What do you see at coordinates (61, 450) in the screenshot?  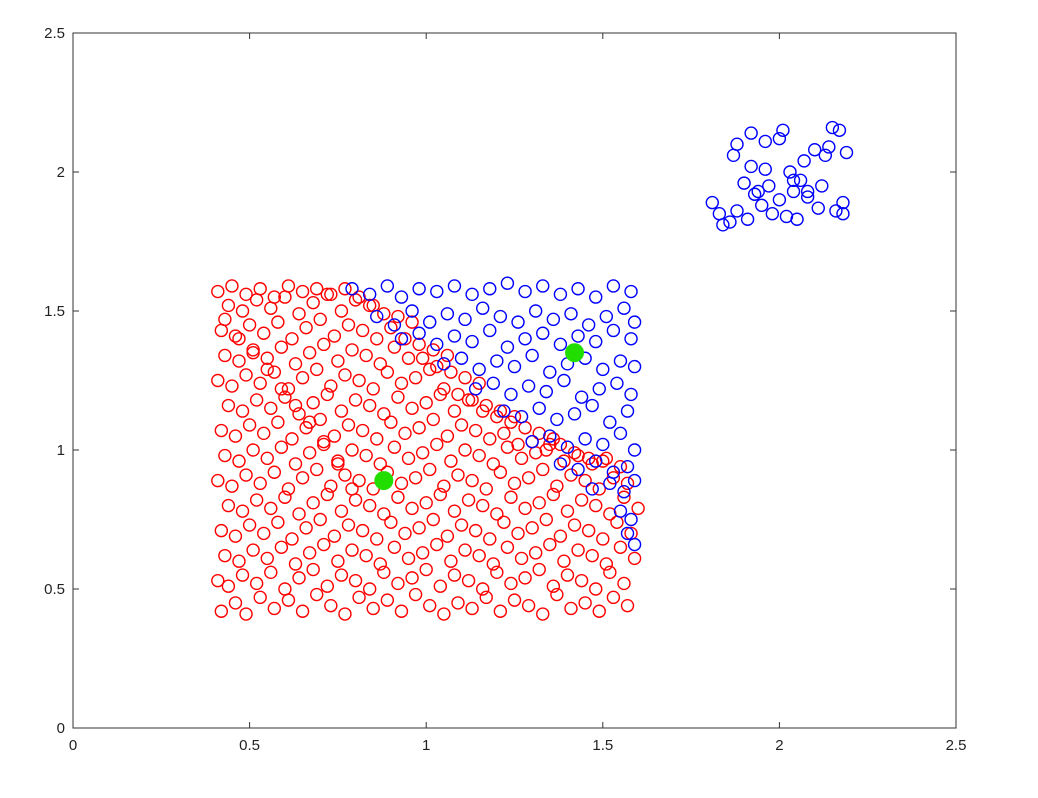 I see `y-tick-label: 1` at bounding box center [61, 450].